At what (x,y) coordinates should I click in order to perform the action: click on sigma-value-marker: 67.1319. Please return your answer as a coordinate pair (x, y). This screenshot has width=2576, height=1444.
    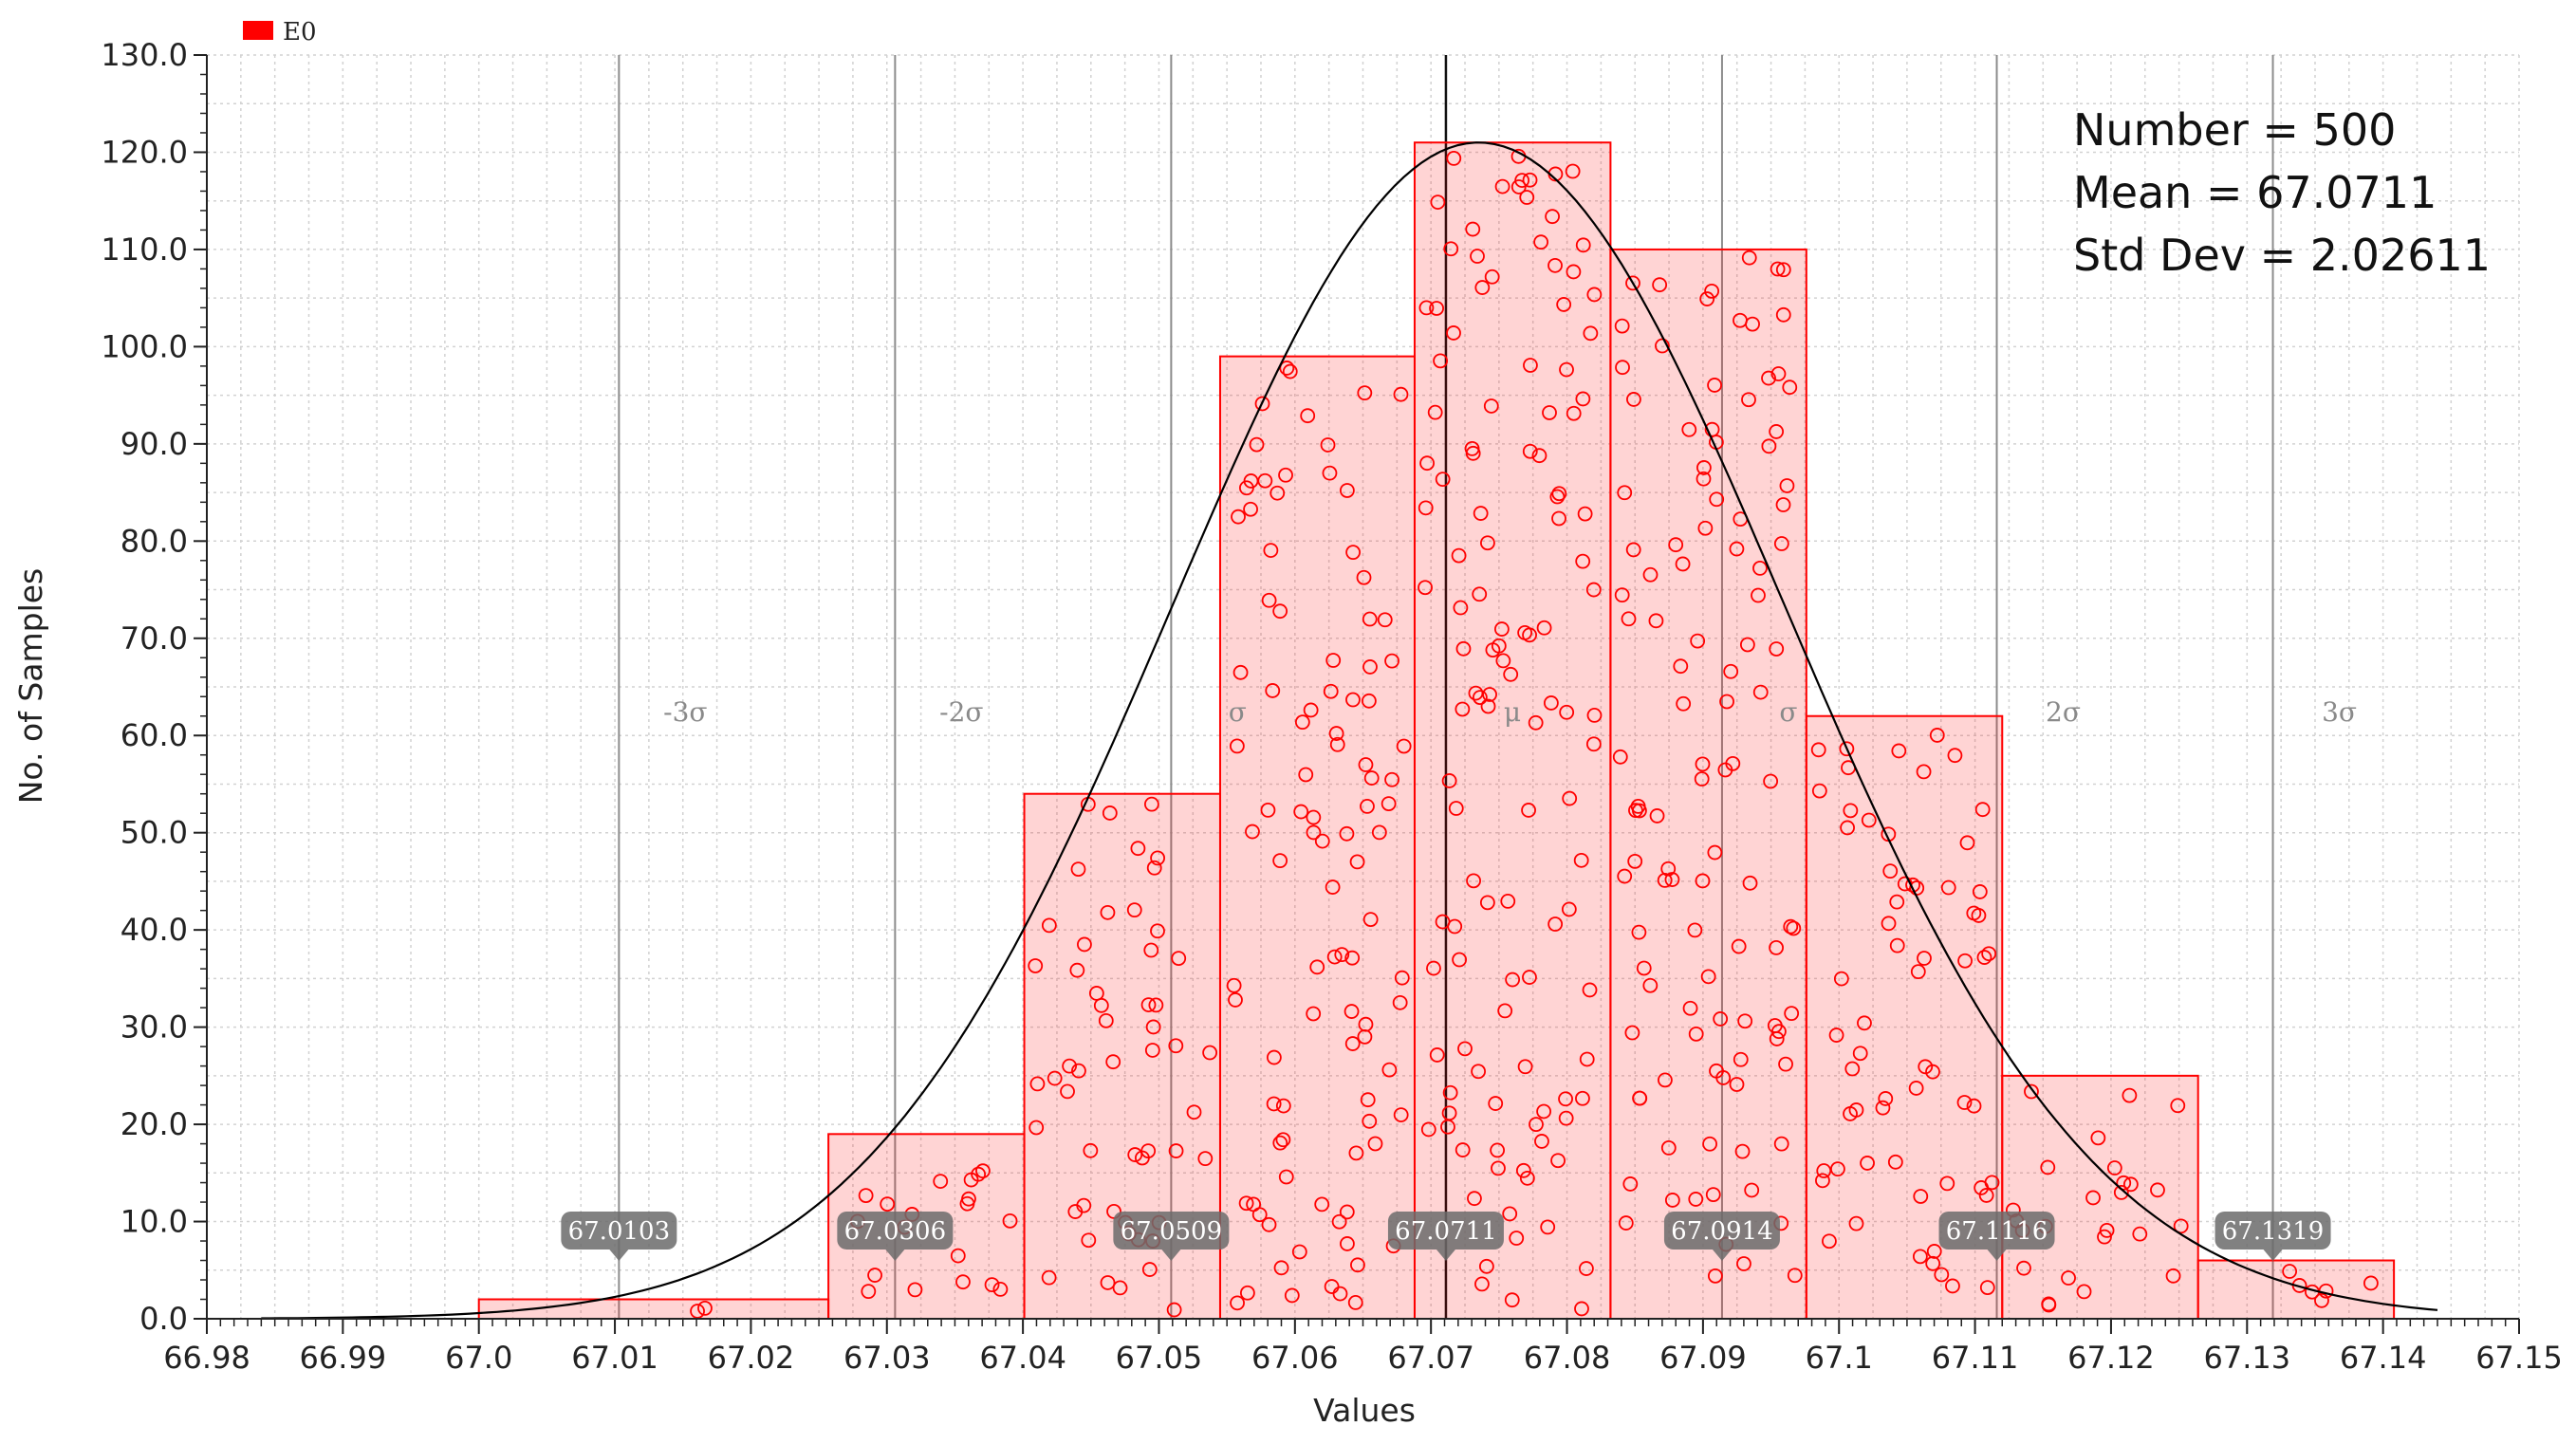
    Looking at the image, I should click on (2273, 1236).